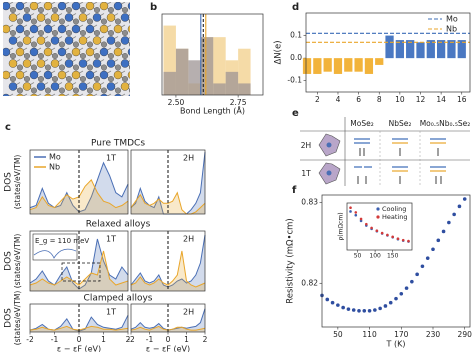 This screenshot has height=352, width=474. What do you see at coordinates (358, 99) in the screenshot?
I see `x-tick-label: 6` at bounding box center [358, 99].